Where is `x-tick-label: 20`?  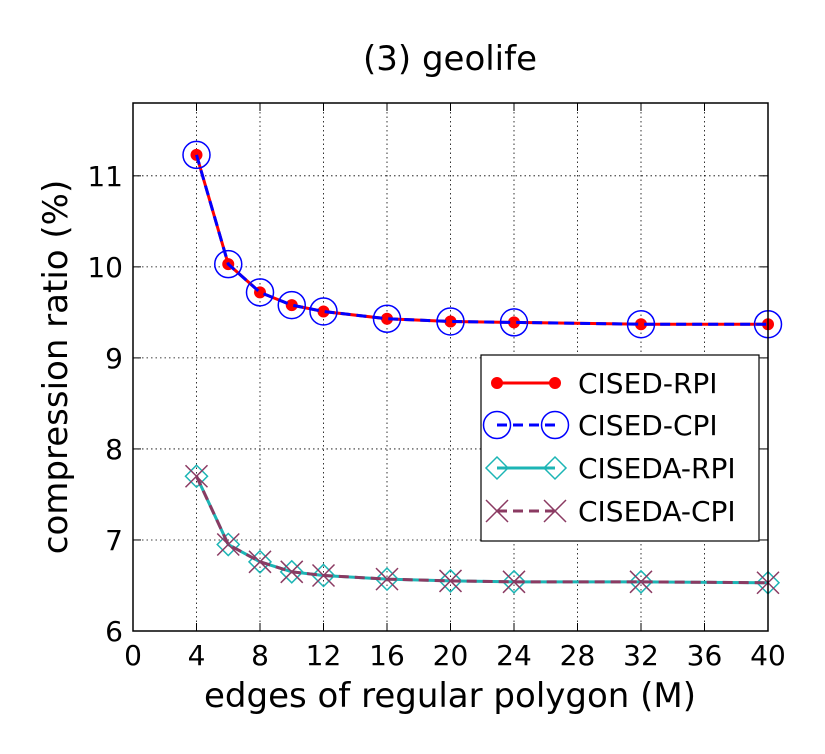
x-tick-label: 20 is located at coordinates (451, 655).